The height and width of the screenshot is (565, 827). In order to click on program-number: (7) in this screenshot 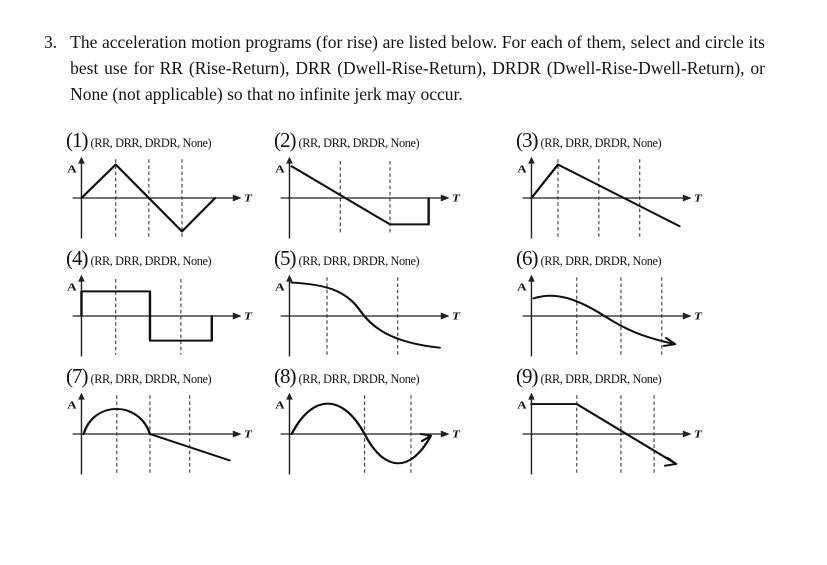, I will do `click(77, 375)`.